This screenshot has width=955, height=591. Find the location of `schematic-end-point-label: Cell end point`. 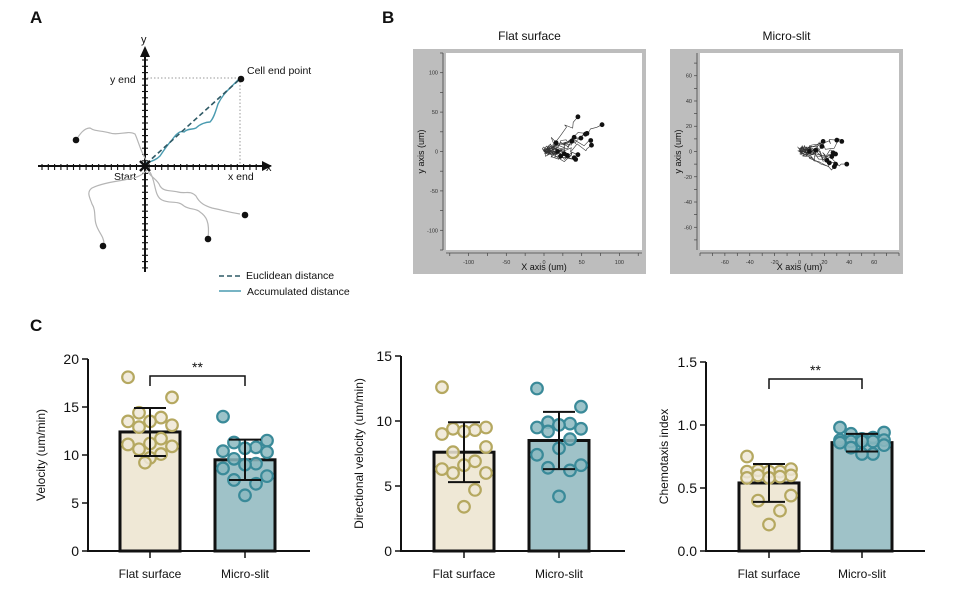

schematic-end-point-label: Cell end point is located at coordinates (279, 71).